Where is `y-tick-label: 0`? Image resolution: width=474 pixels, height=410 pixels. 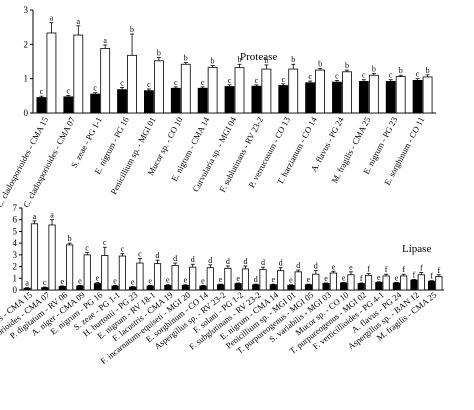
y-tick-label: 0 is located at coordinates (26, 113).